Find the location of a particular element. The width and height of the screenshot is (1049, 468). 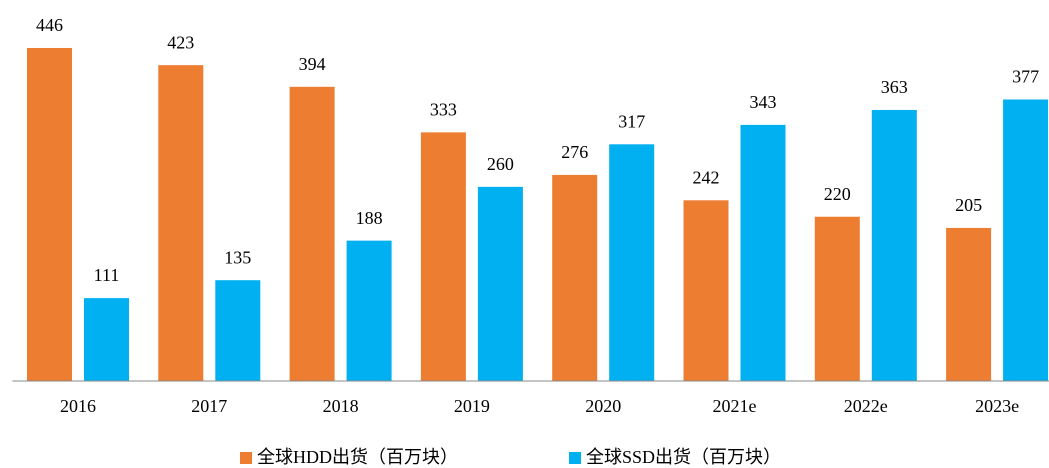

value-label: 446 is located at coordinates (49, 25).